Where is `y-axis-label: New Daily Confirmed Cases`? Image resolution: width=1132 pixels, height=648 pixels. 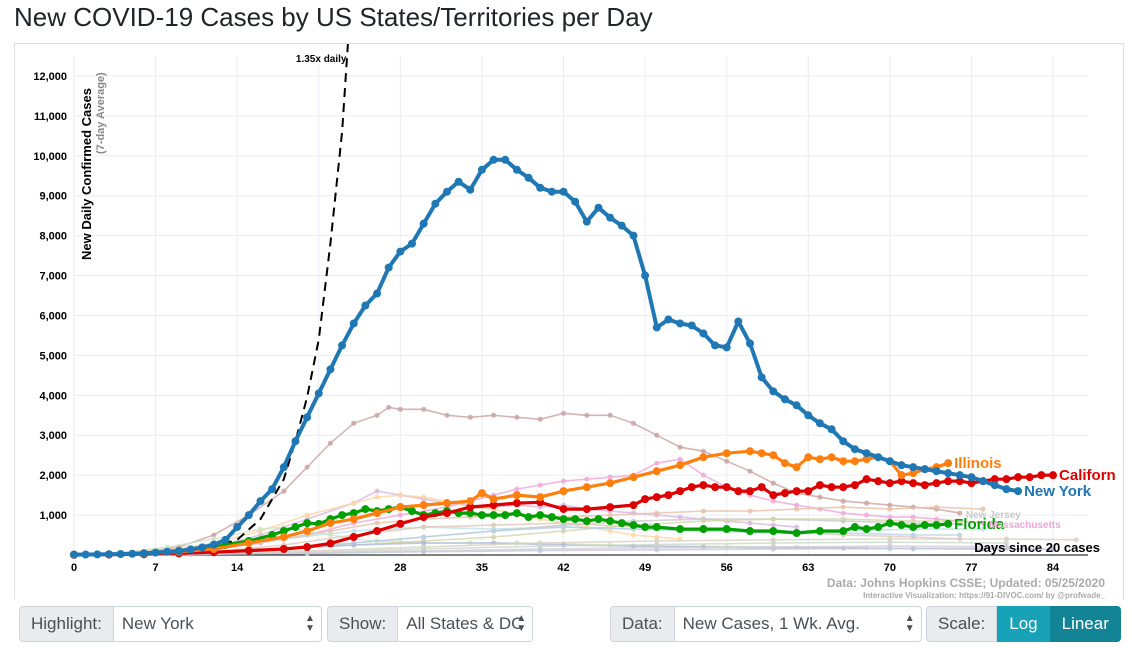 y-axis-label: New Daily Confirmed Cases is located at coordinates (86, 174).